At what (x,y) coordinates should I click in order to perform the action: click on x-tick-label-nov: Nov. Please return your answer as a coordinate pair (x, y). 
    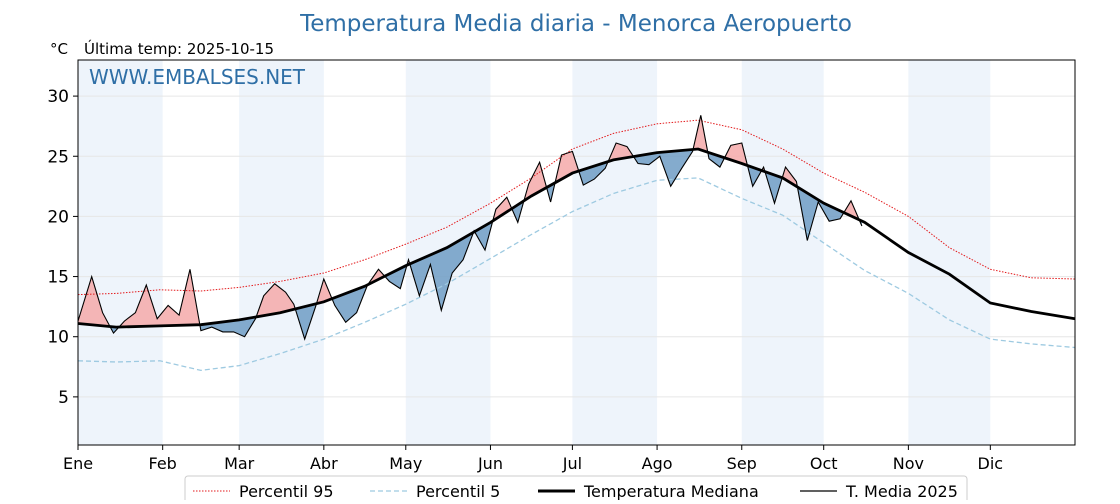
    Looking at the image, I should click on (908, 463).